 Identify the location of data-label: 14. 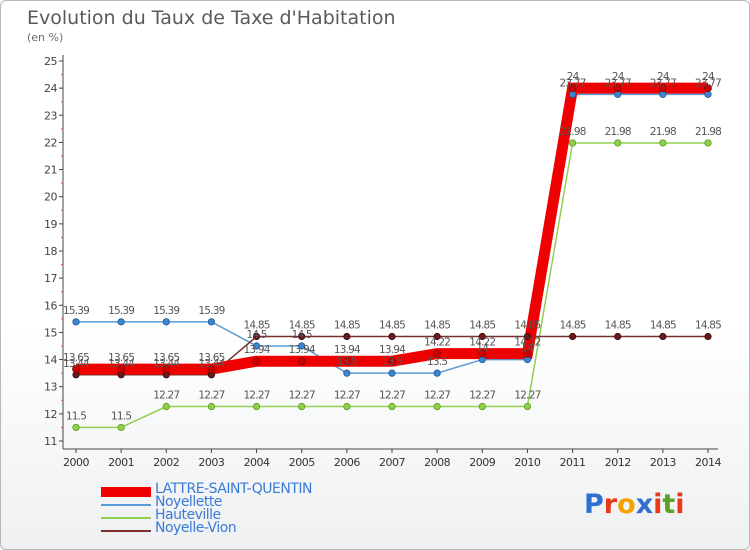
(528, 349).